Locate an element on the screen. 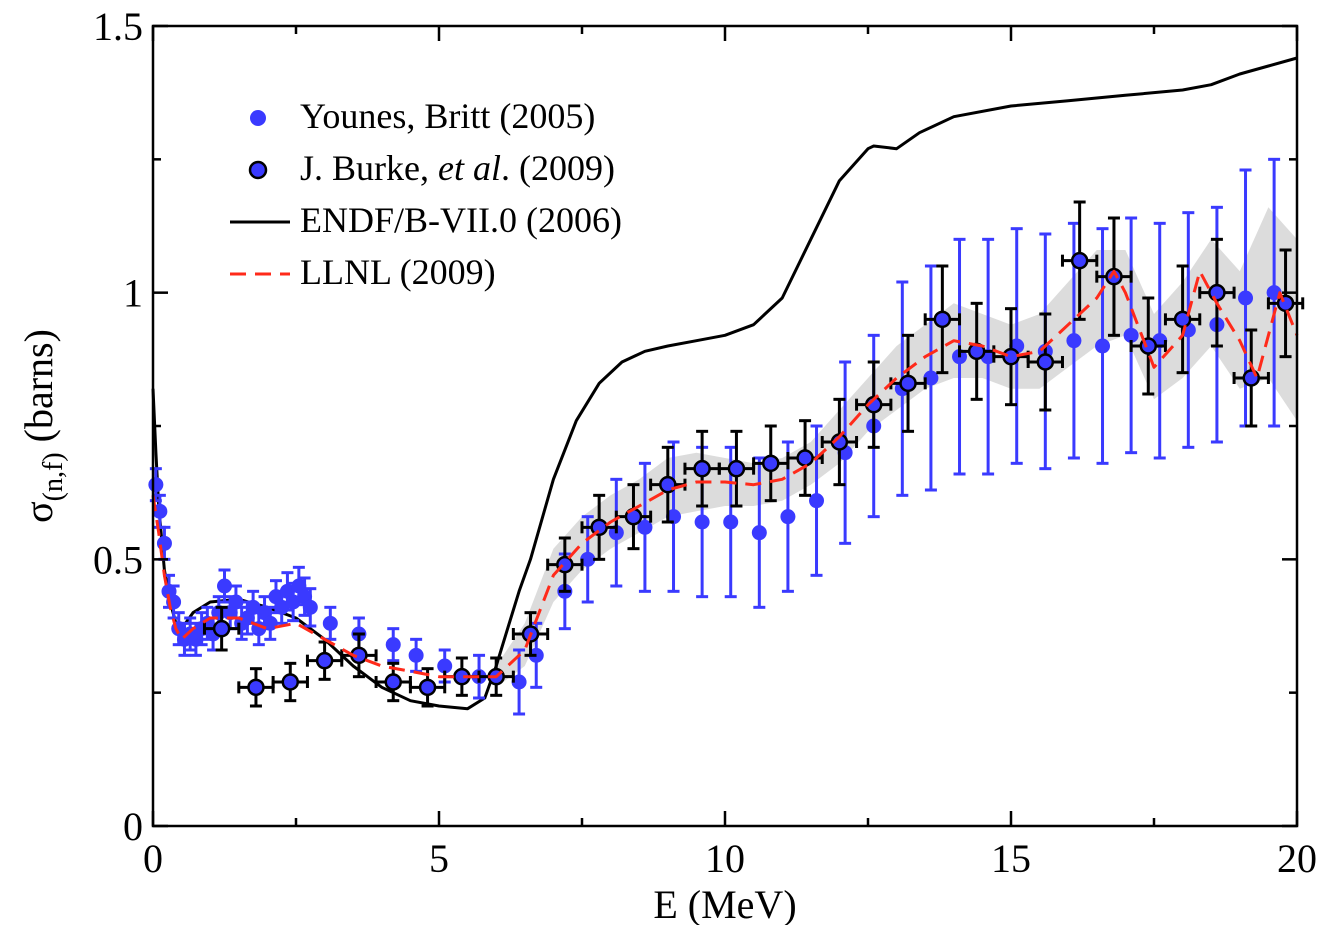  legend-label: Younes, Britt (2005) is located at coordinates (447, 116).